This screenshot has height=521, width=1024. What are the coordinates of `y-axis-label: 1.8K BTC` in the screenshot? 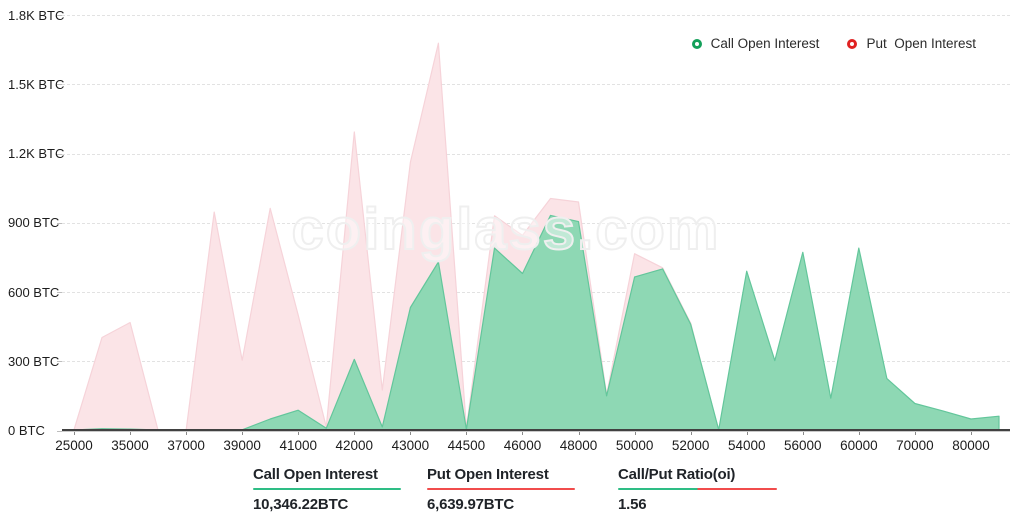 It's located at (36, 15).